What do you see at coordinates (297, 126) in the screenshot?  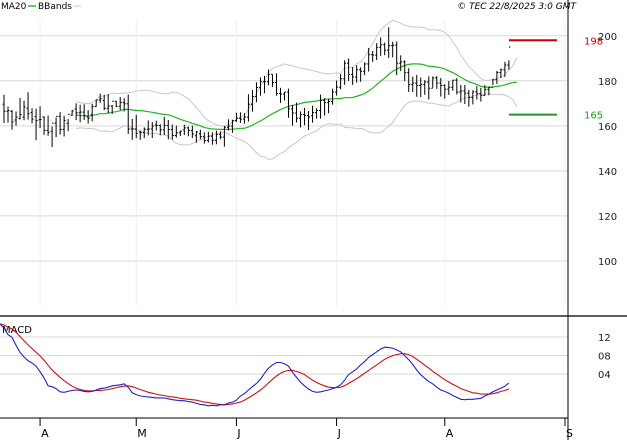 I see `bollinger-lower-line` at bounding box center [297, 126].